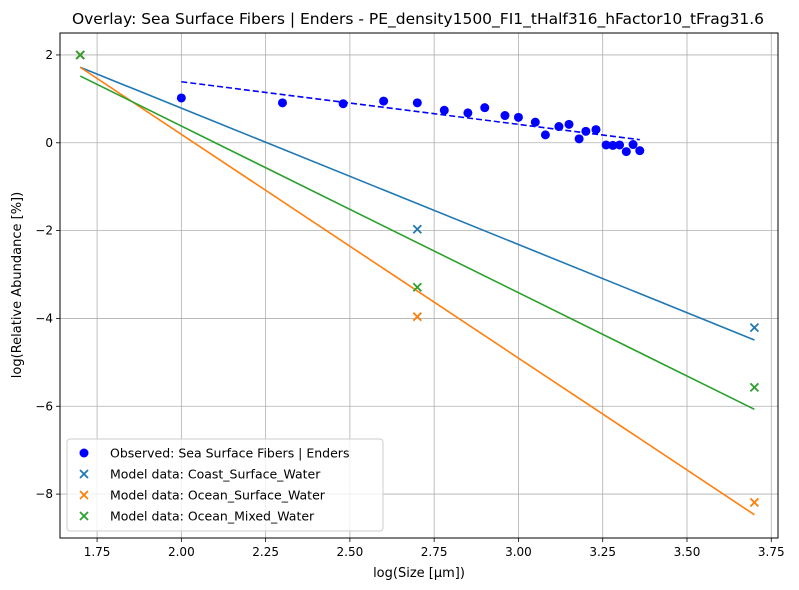 The height and width of the screenshot is (590, 799). Describe the element at coordinates (350, 552) in the screenshot. I see `x-tick-label: 2.50` at that location.